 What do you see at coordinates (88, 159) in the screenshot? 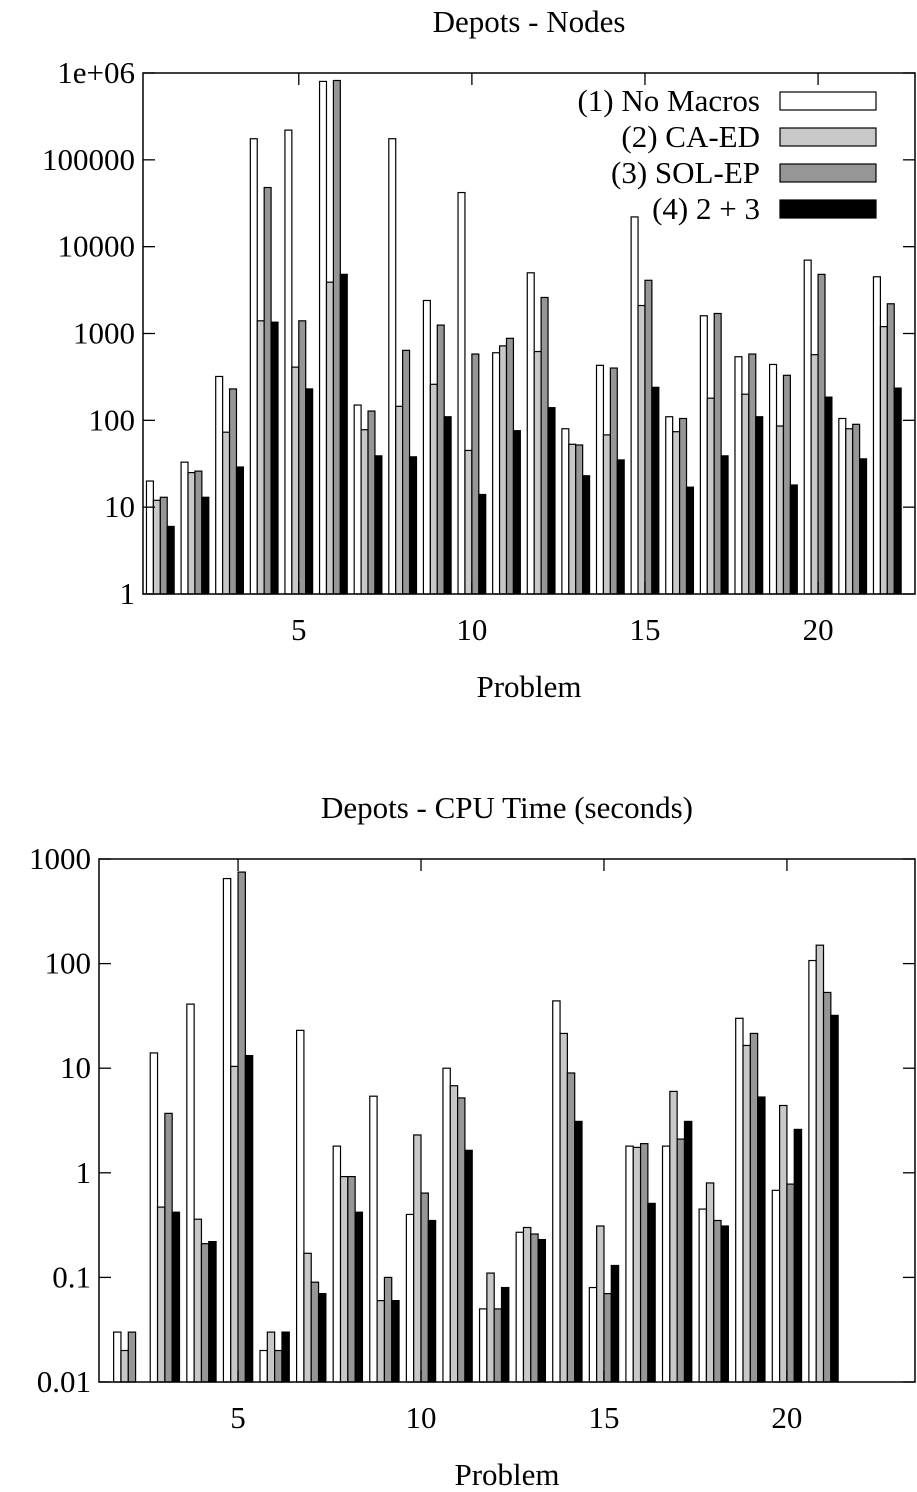
I see `y-tick-label: 100000` at bounding box center [88, 159].